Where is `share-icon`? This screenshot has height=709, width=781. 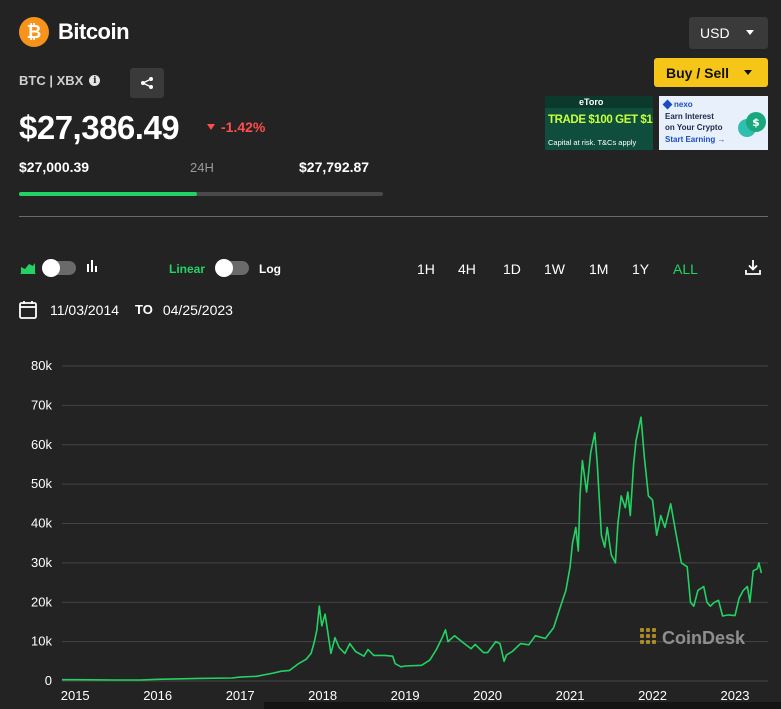 share-icon is located at coordinates (147, 83).